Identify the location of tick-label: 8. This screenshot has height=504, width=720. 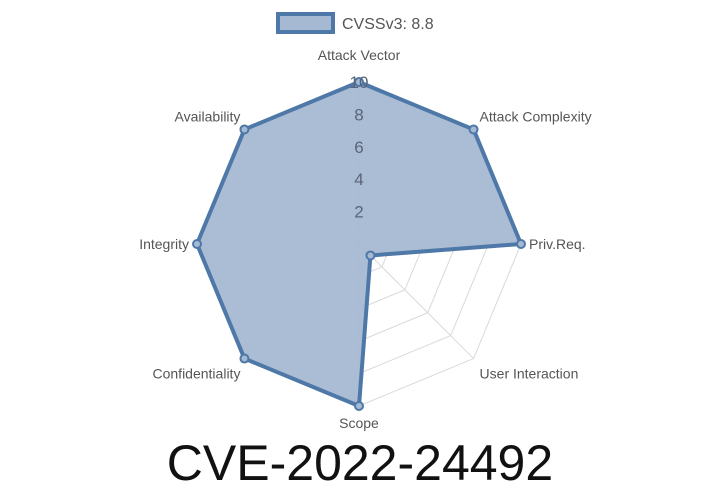
(358, 114).